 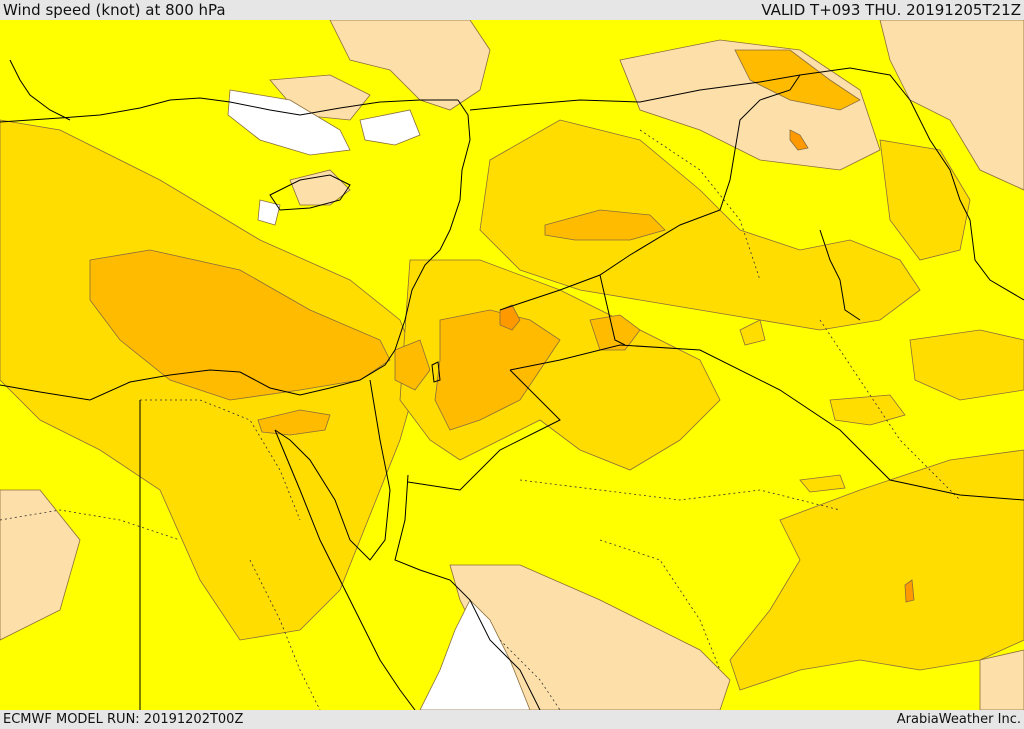 What do you see at coordinates (958, 719) in the screenshot?
I see `credit: ArabiaWeather Inc.` at bounding box center [958, 719].